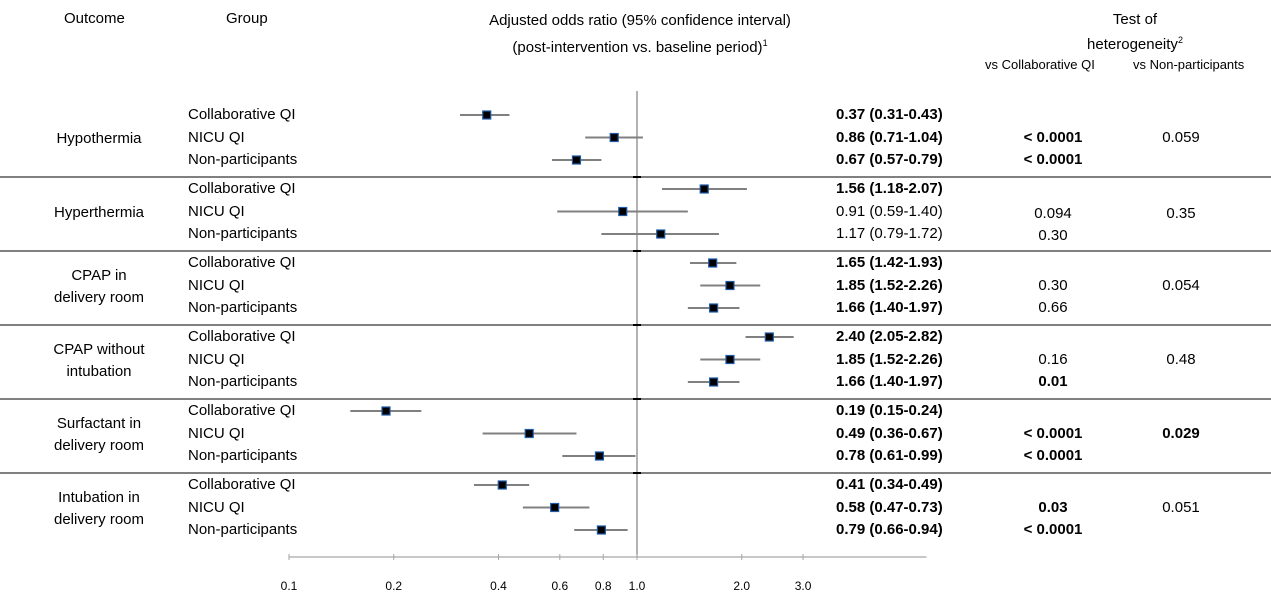 The height and width of the screenshot is (598, 1271). What do you see at coordinates (1053, 381) in the screenshot?
I see `pvalue-vs-collaborative: 0.01` at bounding box center [1053, 381].